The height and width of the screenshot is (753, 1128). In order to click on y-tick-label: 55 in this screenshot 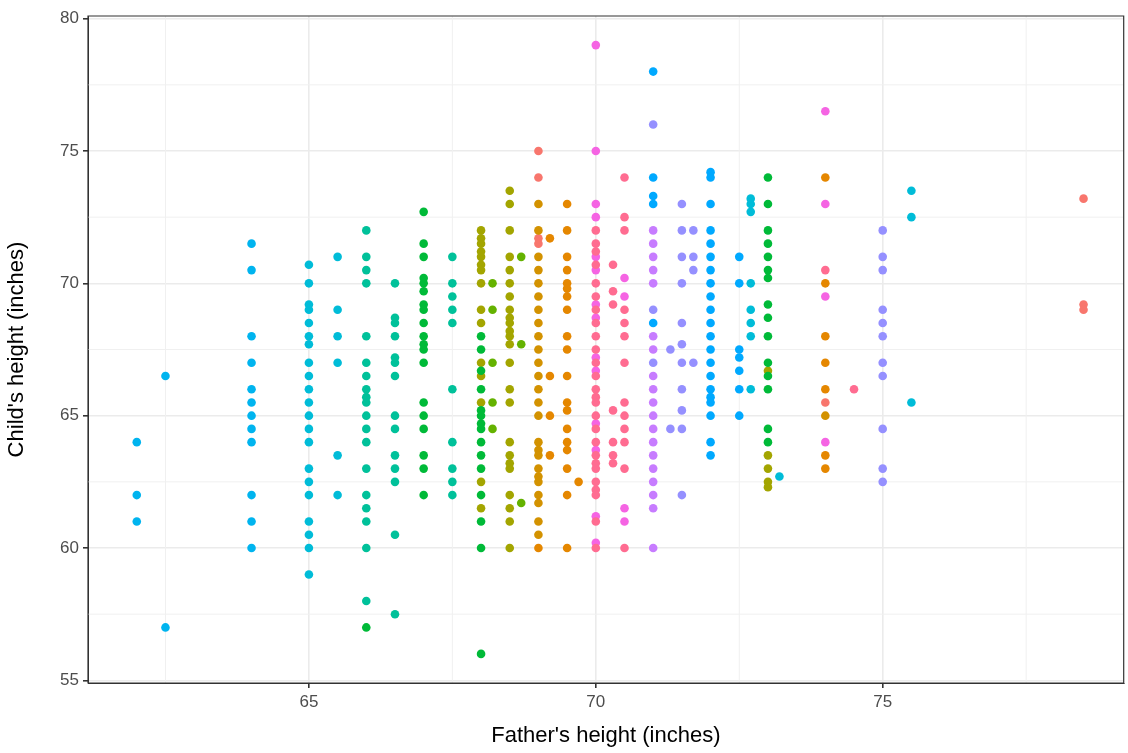, I will do `click(69, 680)`.